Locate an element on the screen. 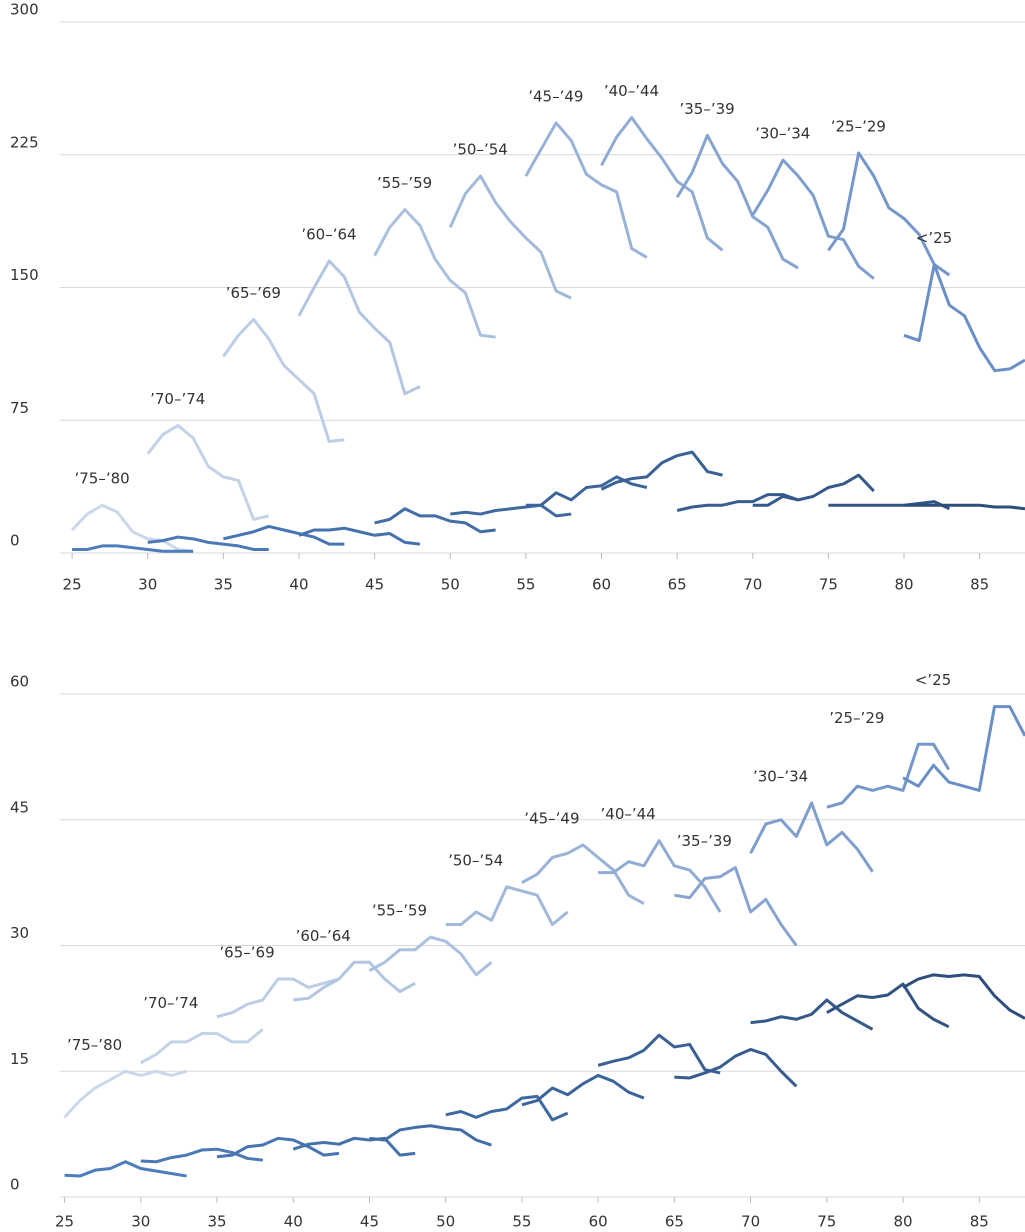 This screenshot has height=1232, width=1025. y-tick-label: 225 is located at coordinates (24, 142).